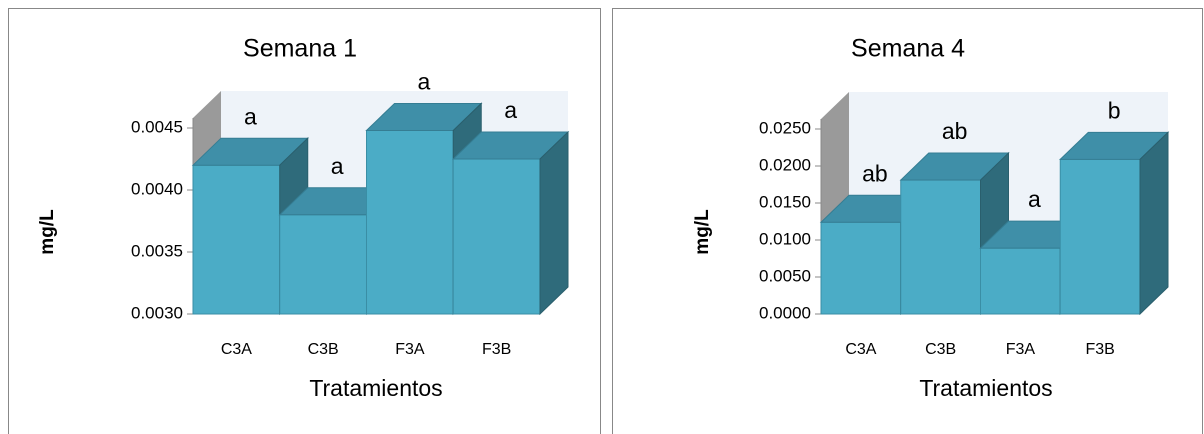 The width and height of the screenshot is (1204, 434). I want to click on y-tick-label: 0.0050, so click(785, 275).